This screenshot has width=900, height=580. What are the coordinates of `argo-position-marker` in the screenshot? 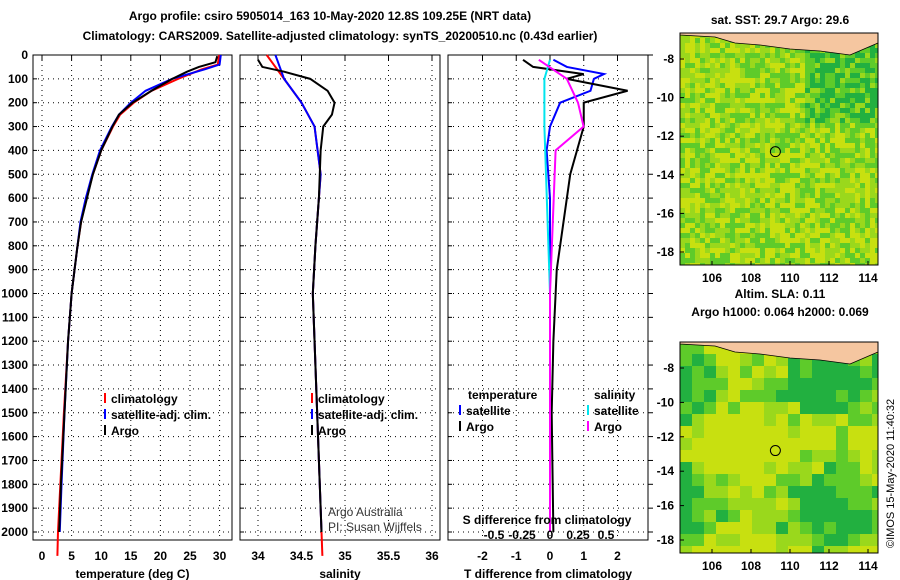 It's located at (775, 152).